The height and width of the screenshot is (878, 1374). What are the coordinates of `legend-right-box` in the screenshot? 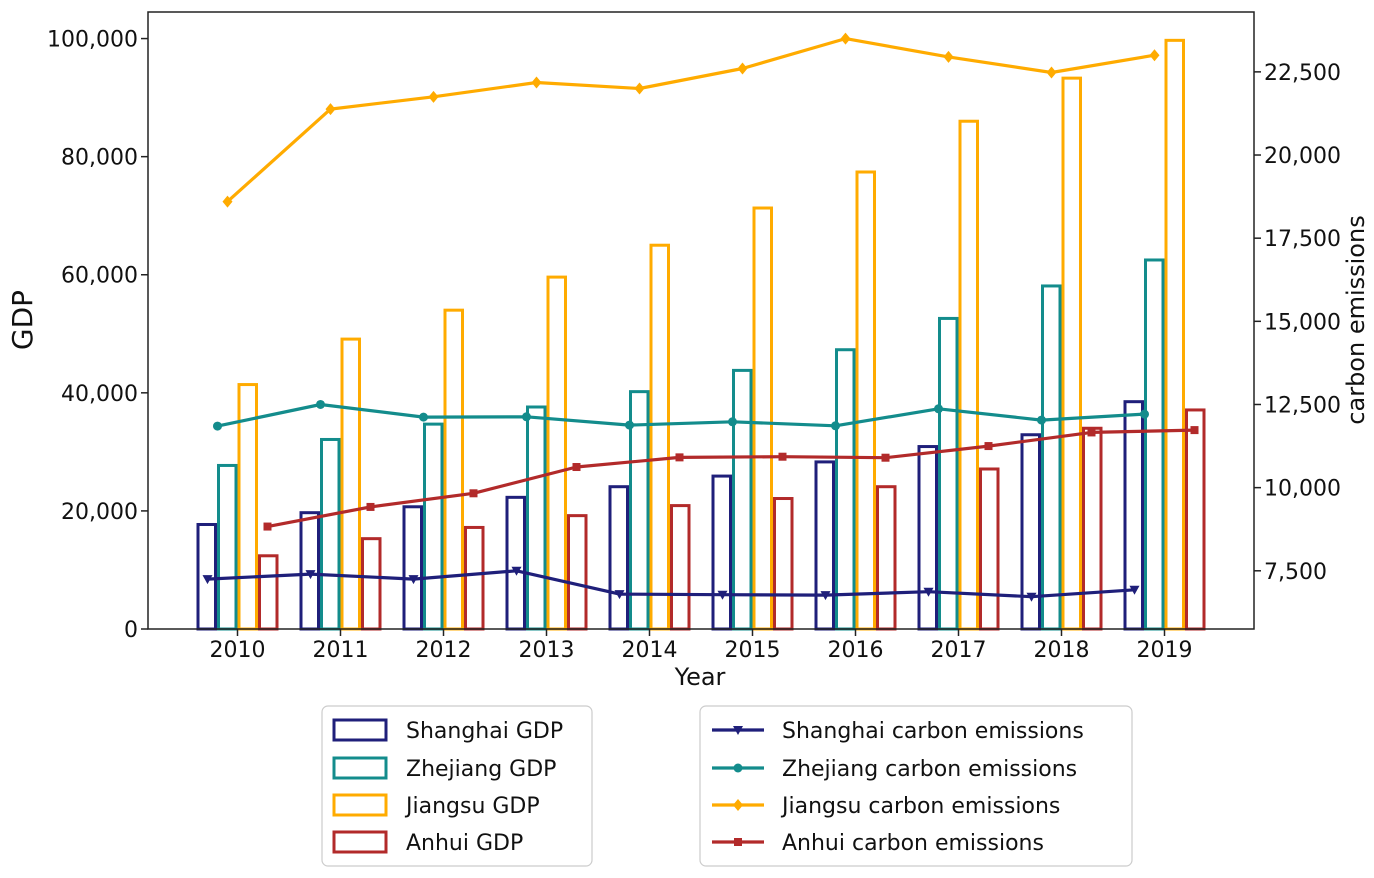 It's located at (916, 786).